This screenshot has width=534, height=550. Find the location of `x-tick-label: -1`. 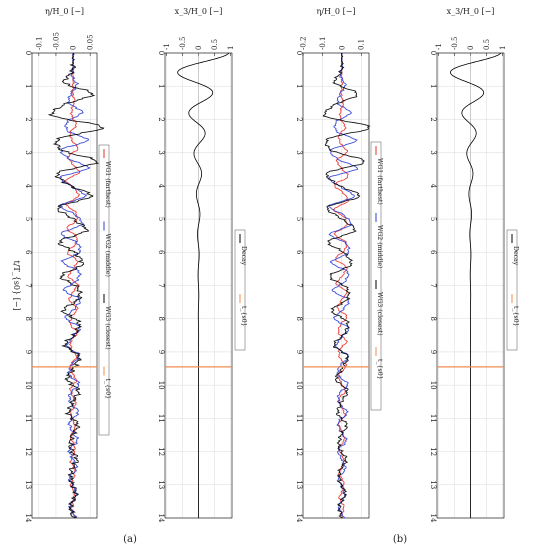

x-tick-label: -1 is located at coordinates (439, 46).